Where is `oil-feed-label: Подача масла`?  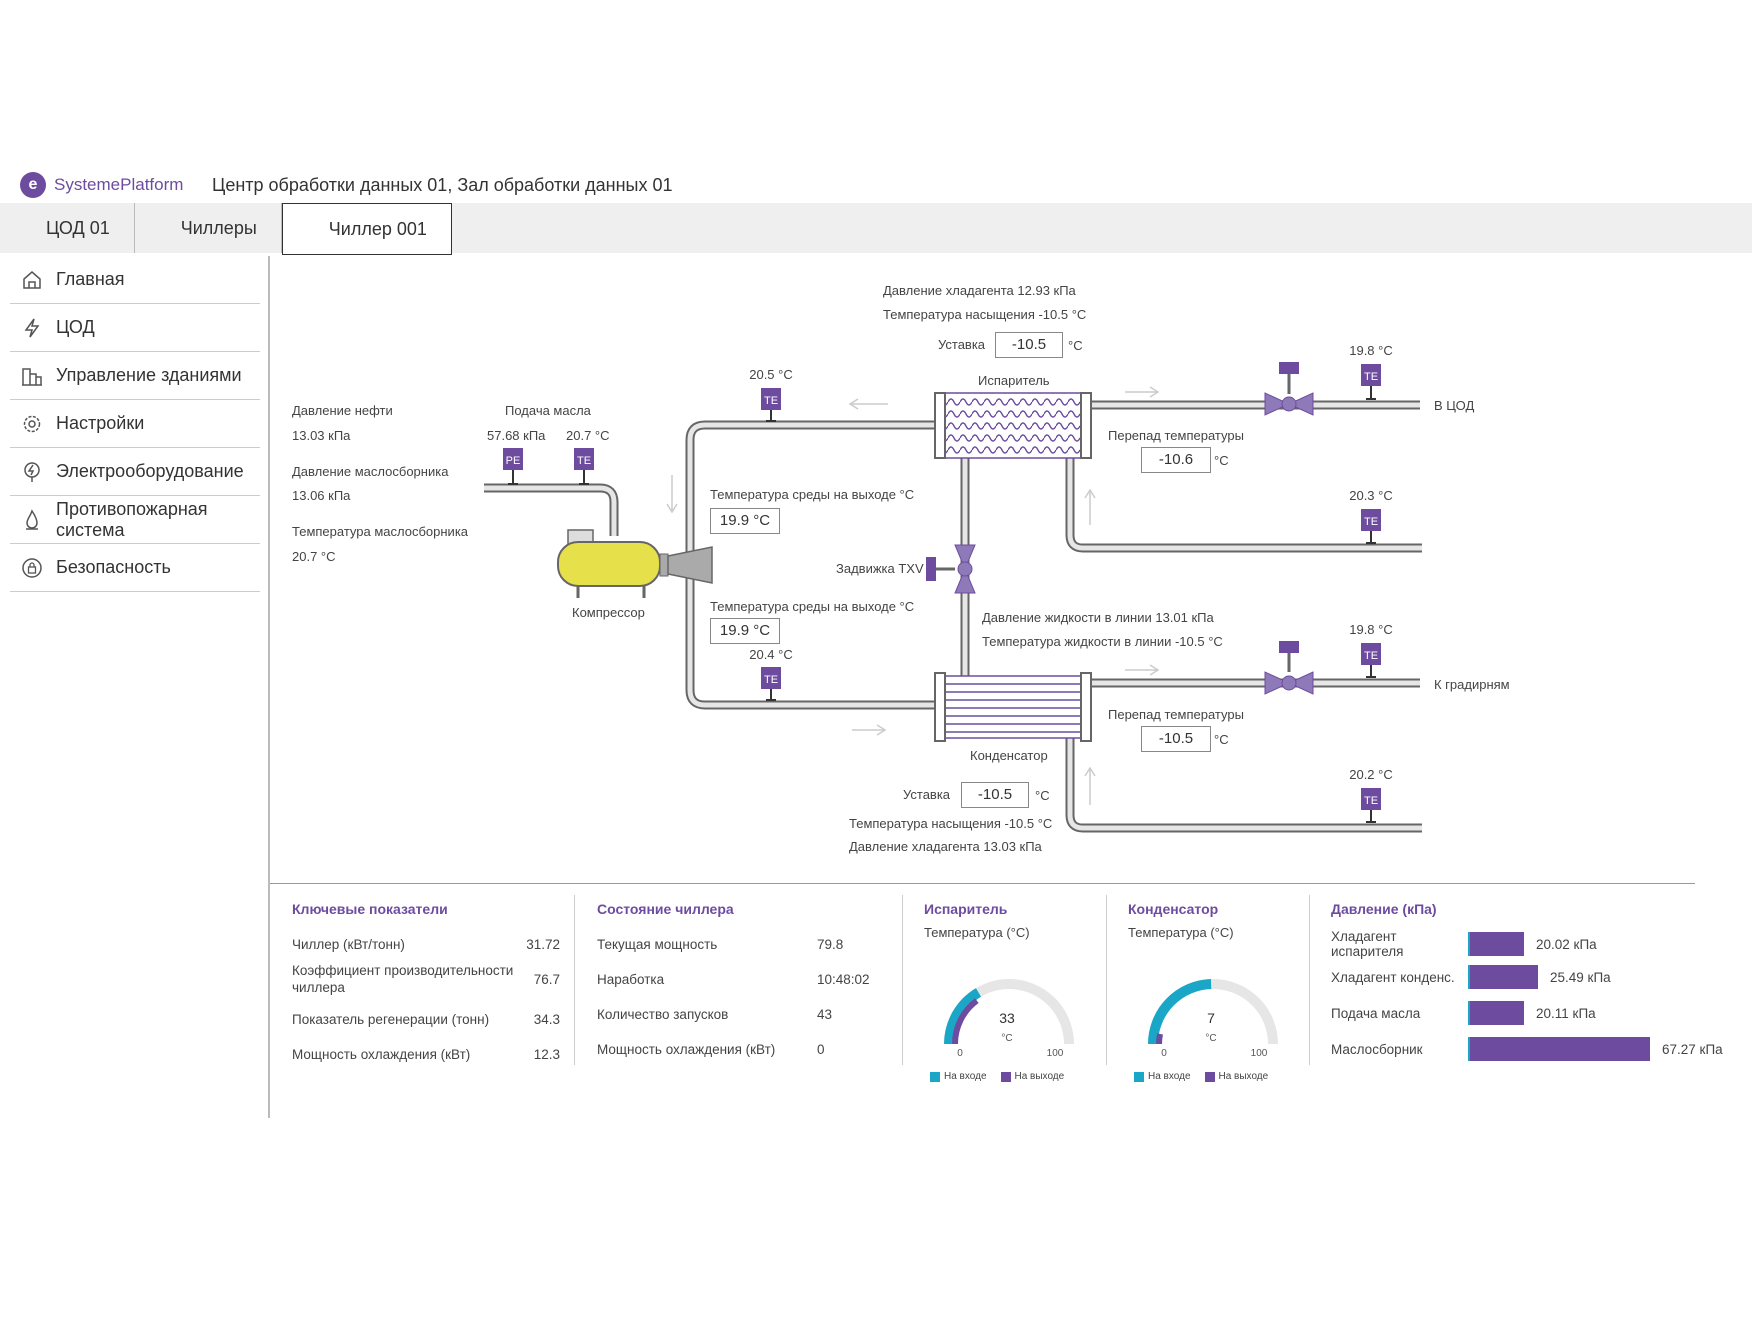
oil-feed-label: Подача масла is located at coordinates (548, 410).